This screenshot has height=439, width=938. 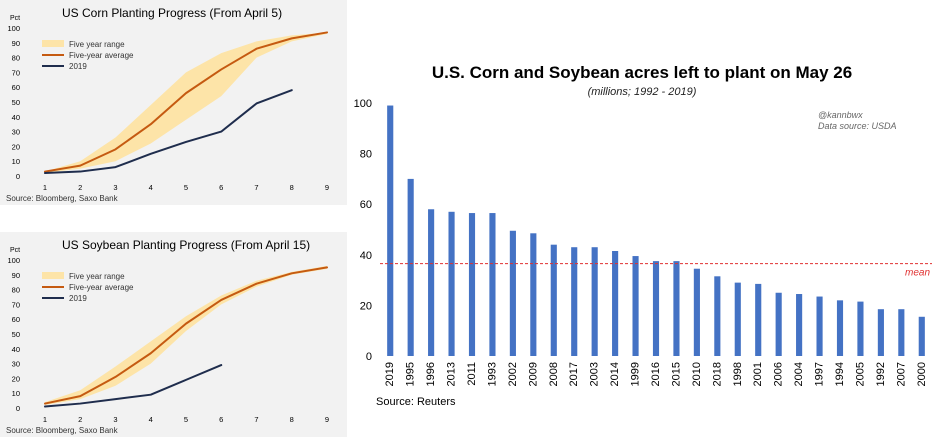 What do you see at coordinates (221, 187) in the screenshot?
I see `corn-xtick-label: 6` at bounding box center [221, 187].